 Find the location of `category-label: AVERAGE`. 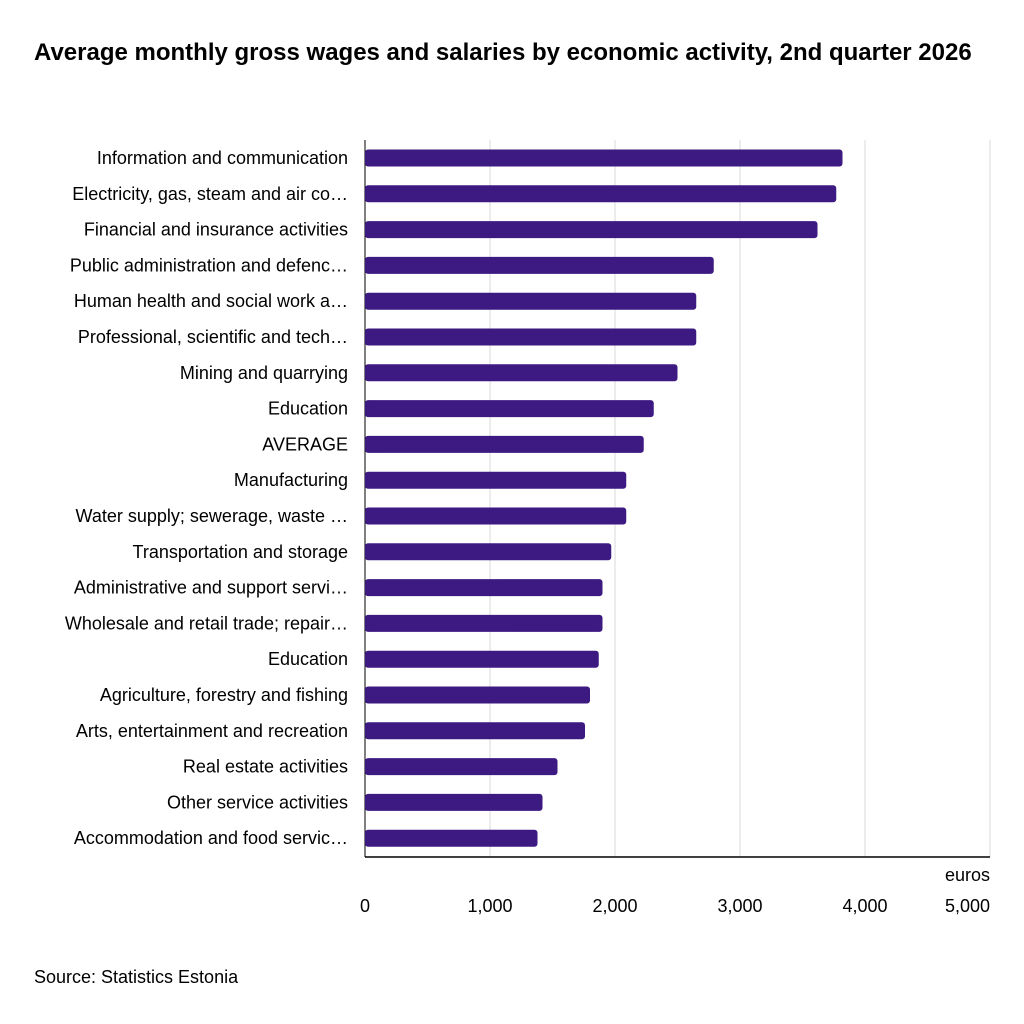

category-label: AVERAGE is located at coordinates (305, 444).